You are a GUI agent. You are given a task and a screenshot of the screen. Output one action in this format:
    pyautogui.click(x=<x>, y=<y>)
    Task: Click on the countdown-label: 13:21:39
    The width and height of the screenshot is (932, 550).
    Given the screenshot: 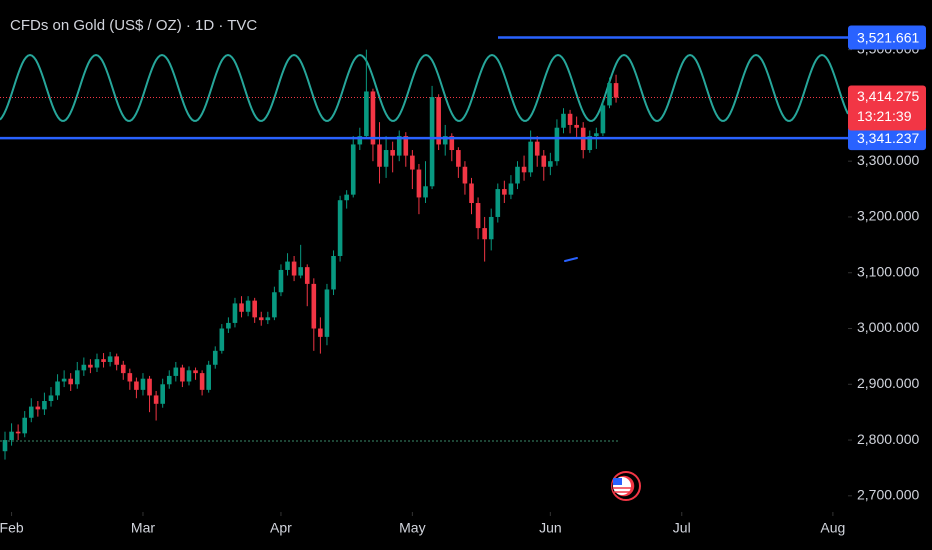 What is the action you would take?
    pyautogui.click(x=884, y=116)
    